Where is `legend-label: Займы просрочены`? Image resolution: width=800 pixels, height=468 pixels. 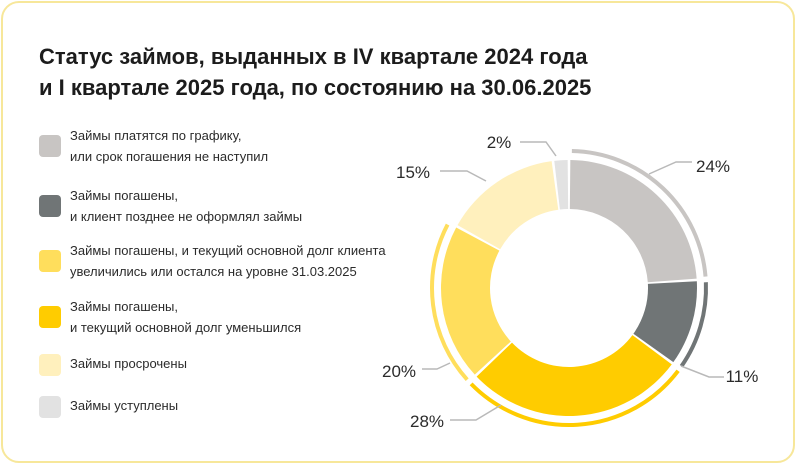 legend-label: Займы просрочены is located at coordinates (128, 363).